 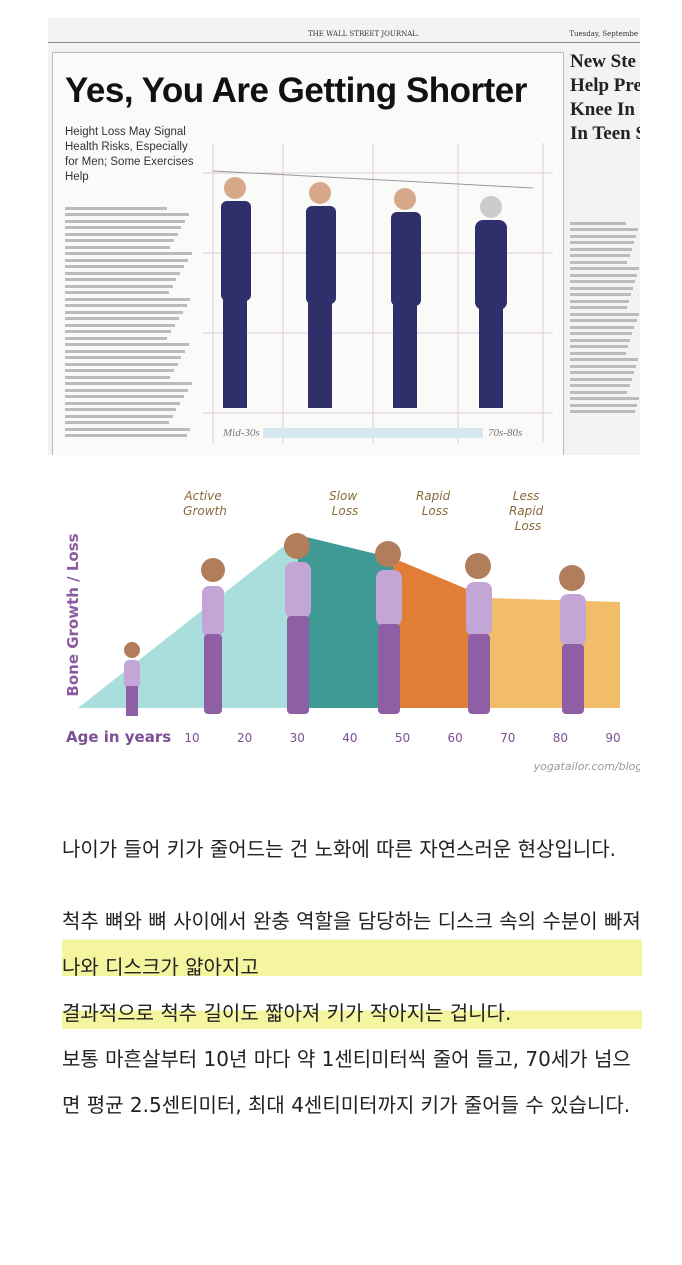 What do you see at coordinates (605, 85) in the screenshot?
I see `side-headline-line: Help Pre` at bounding box center [605, 85].